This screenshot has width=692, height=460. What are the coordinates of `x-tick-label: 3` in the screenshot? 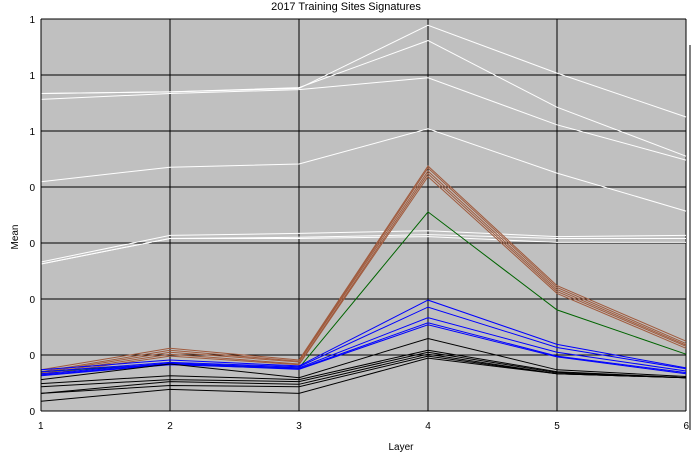 It's located at (299, 426).